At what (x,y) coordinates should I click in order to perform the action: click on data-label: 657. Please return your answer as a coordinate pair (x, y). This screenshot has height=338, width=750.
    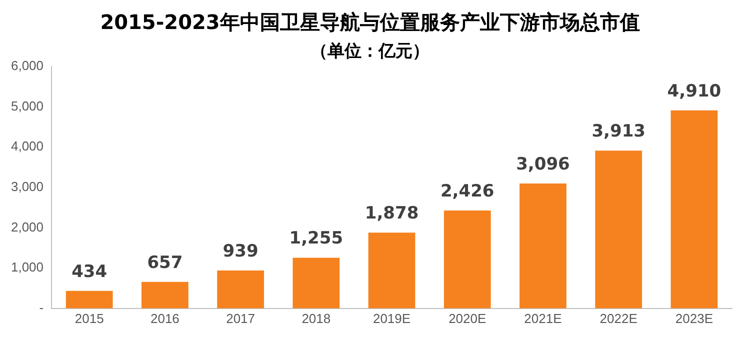
    Looking at the image, I should click on (165, 262).